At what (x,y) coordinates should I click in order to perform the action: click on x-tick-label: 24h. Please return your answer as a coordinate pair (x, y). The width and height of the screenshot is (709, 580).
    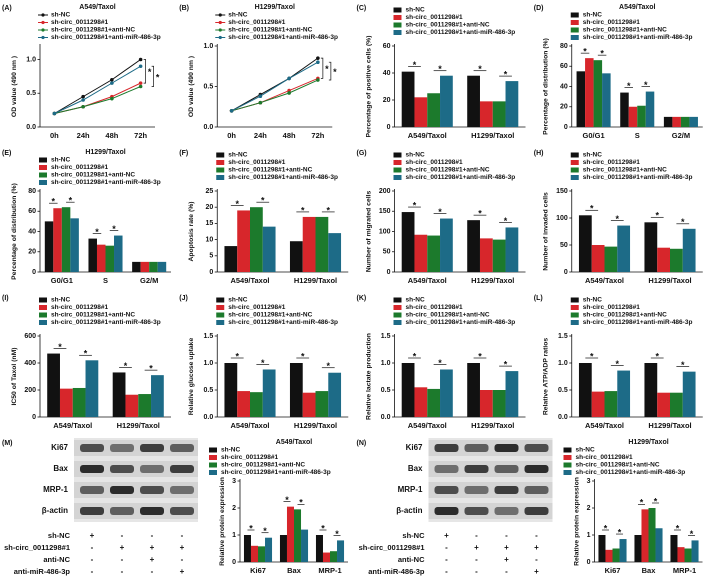
    Looking at the image, I should click on (260, 135).